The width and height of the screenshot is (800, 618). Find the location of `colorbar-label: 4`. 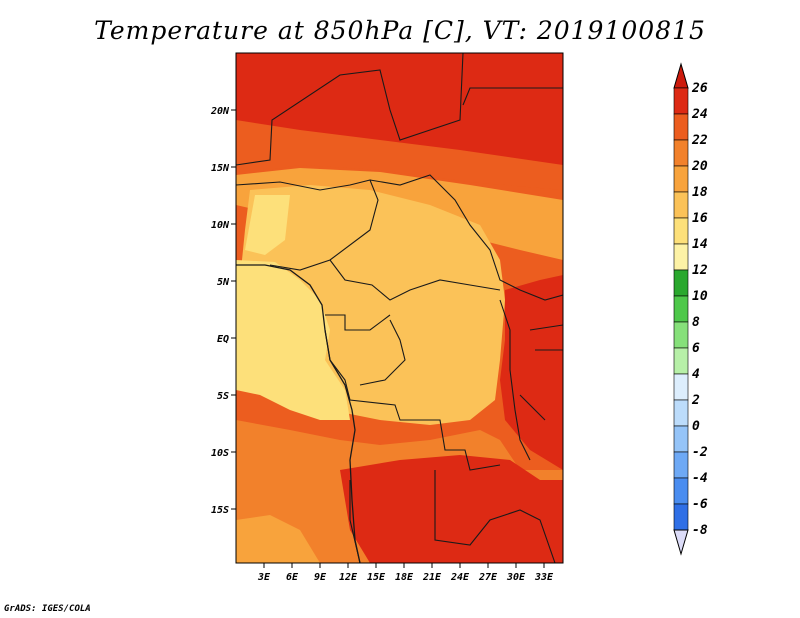

colorbar-label: 4 is located at coordinates (696, 374).